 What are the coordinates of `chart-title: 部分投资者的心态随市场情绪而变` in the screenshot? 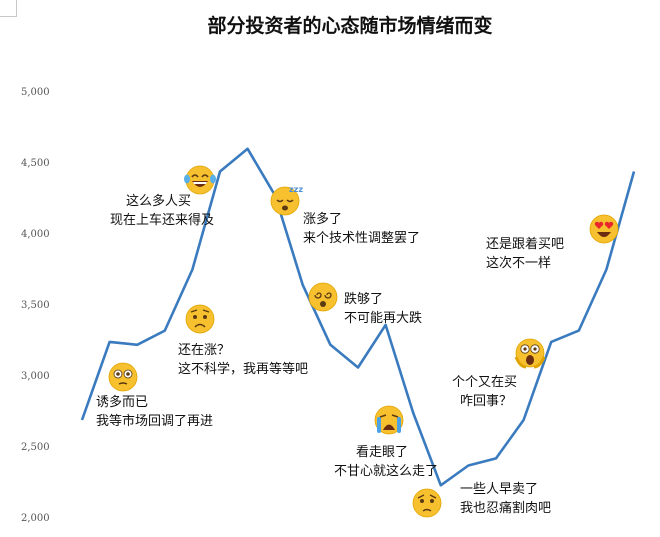 It's located at (349, 25).